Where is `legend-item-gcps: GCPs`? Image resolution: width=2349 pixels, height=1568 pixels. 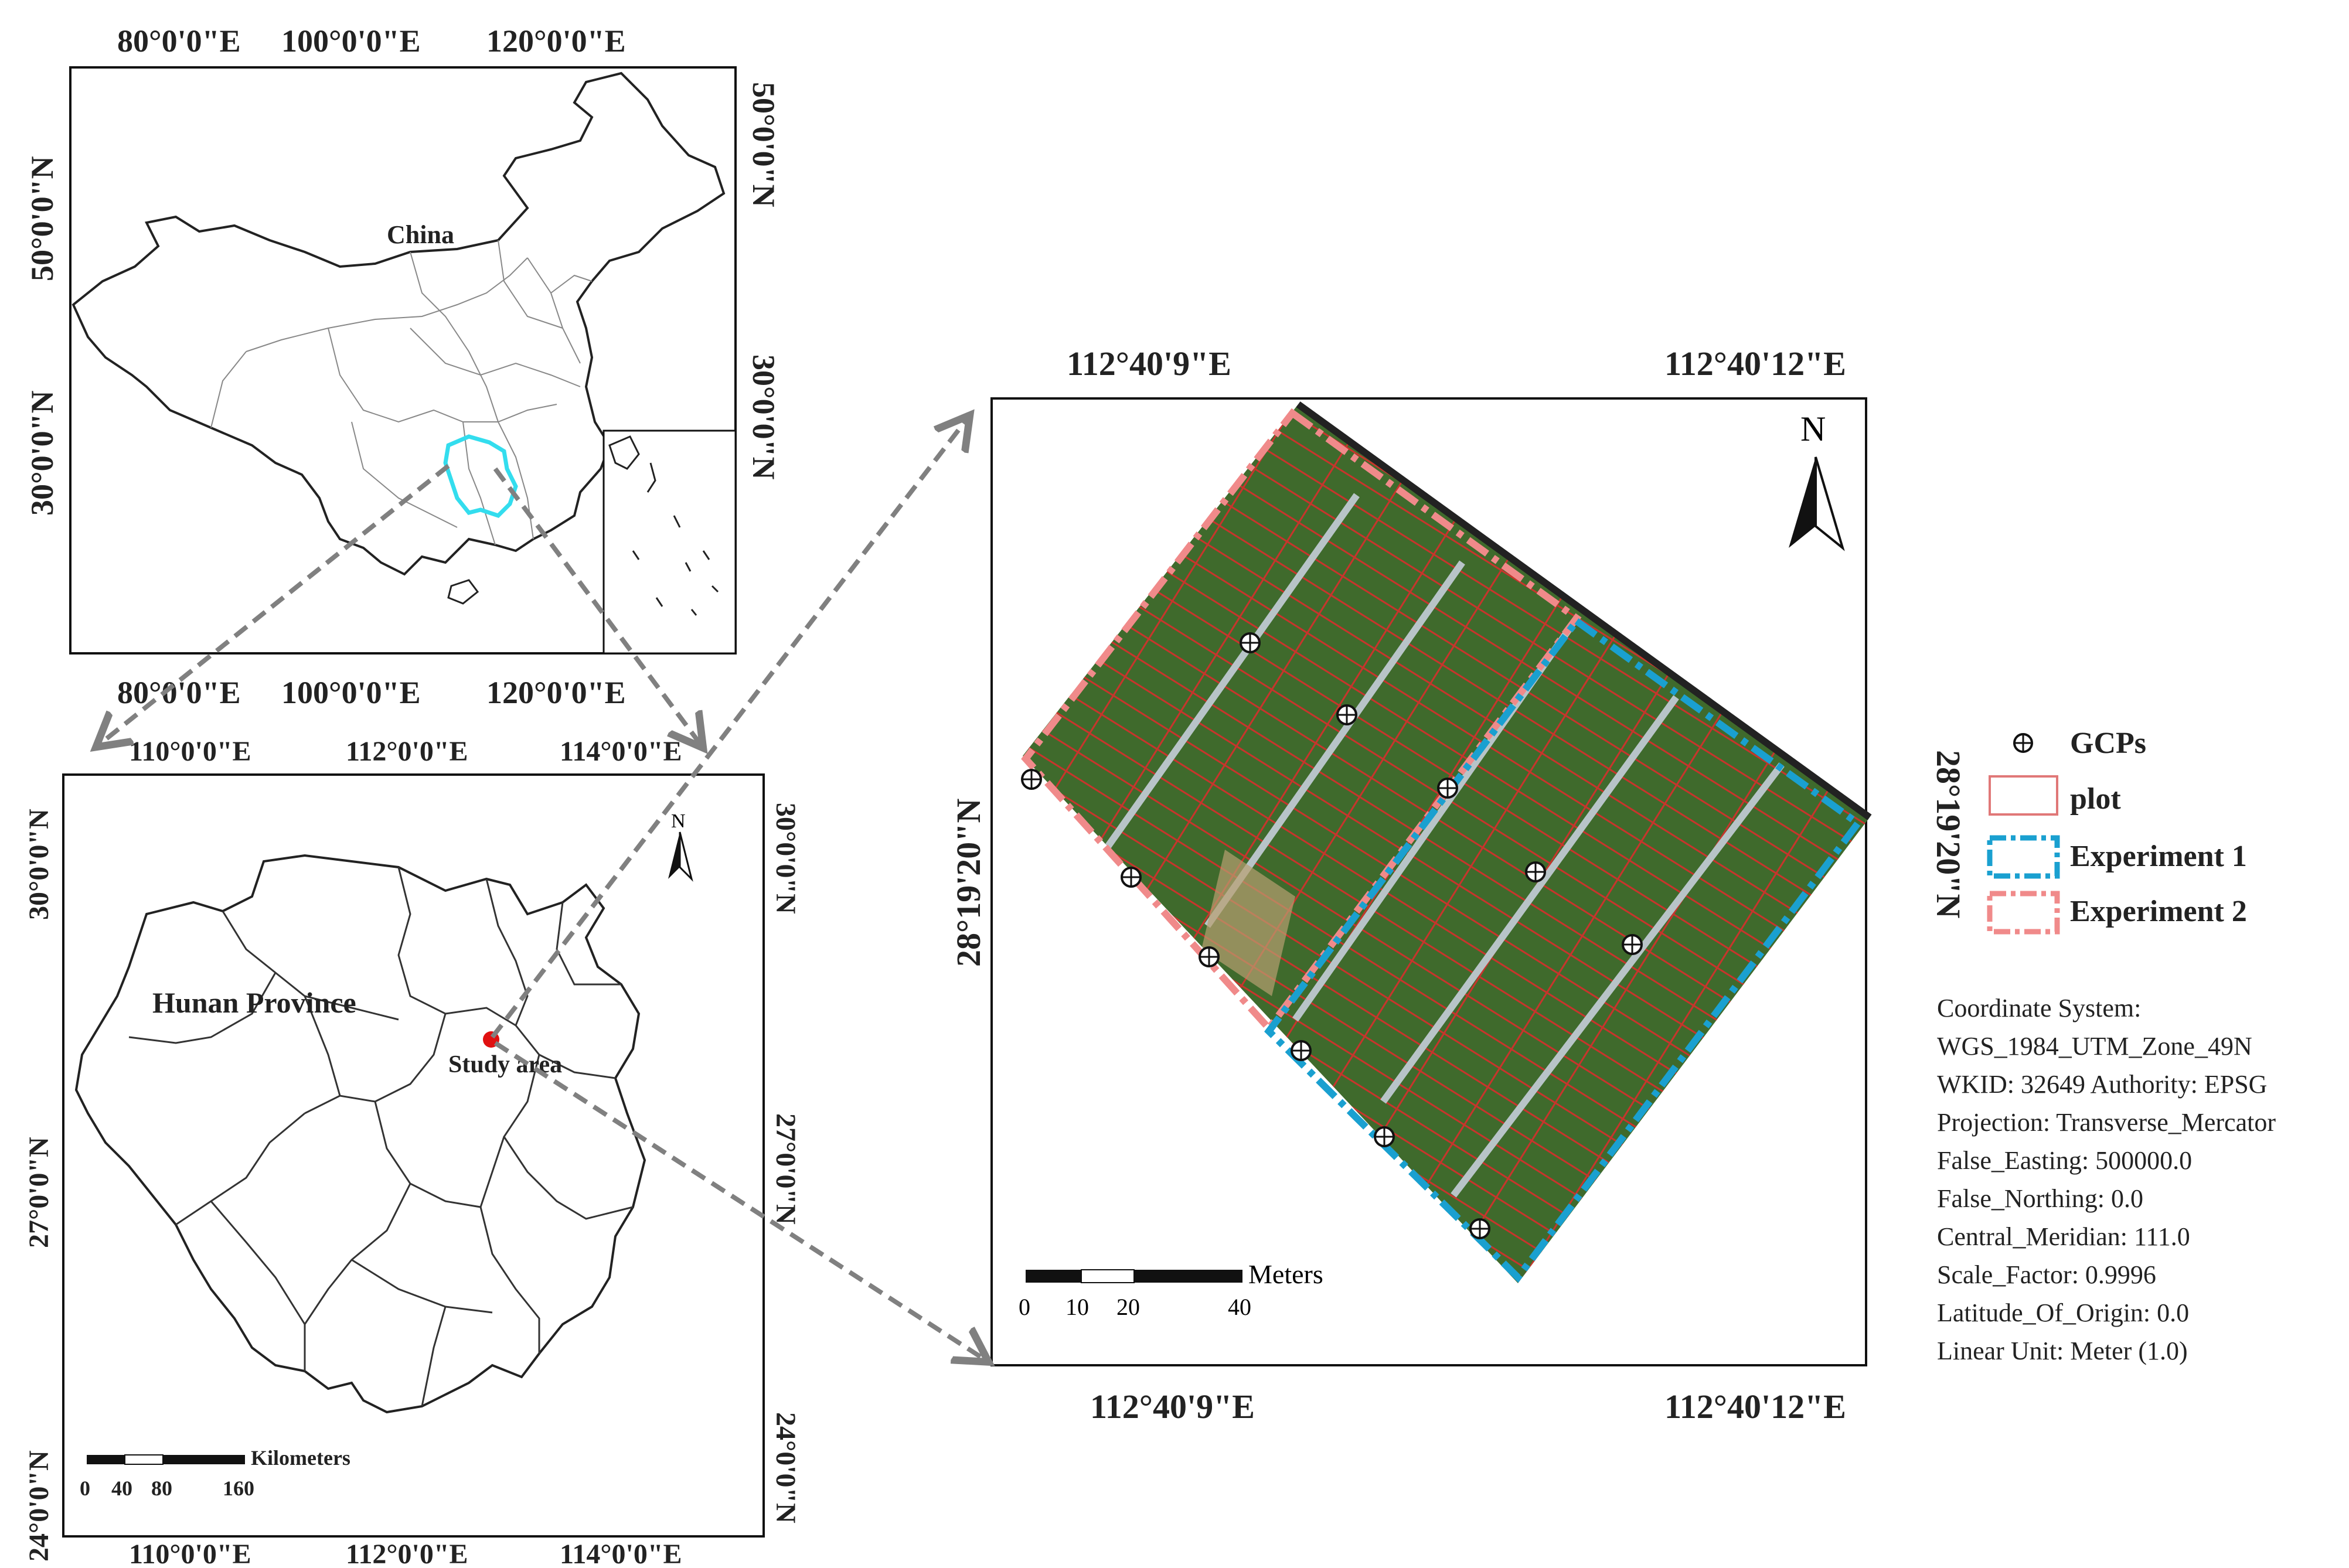 legend-item-gcps: GCPs is located at coordinates (2079, 743).